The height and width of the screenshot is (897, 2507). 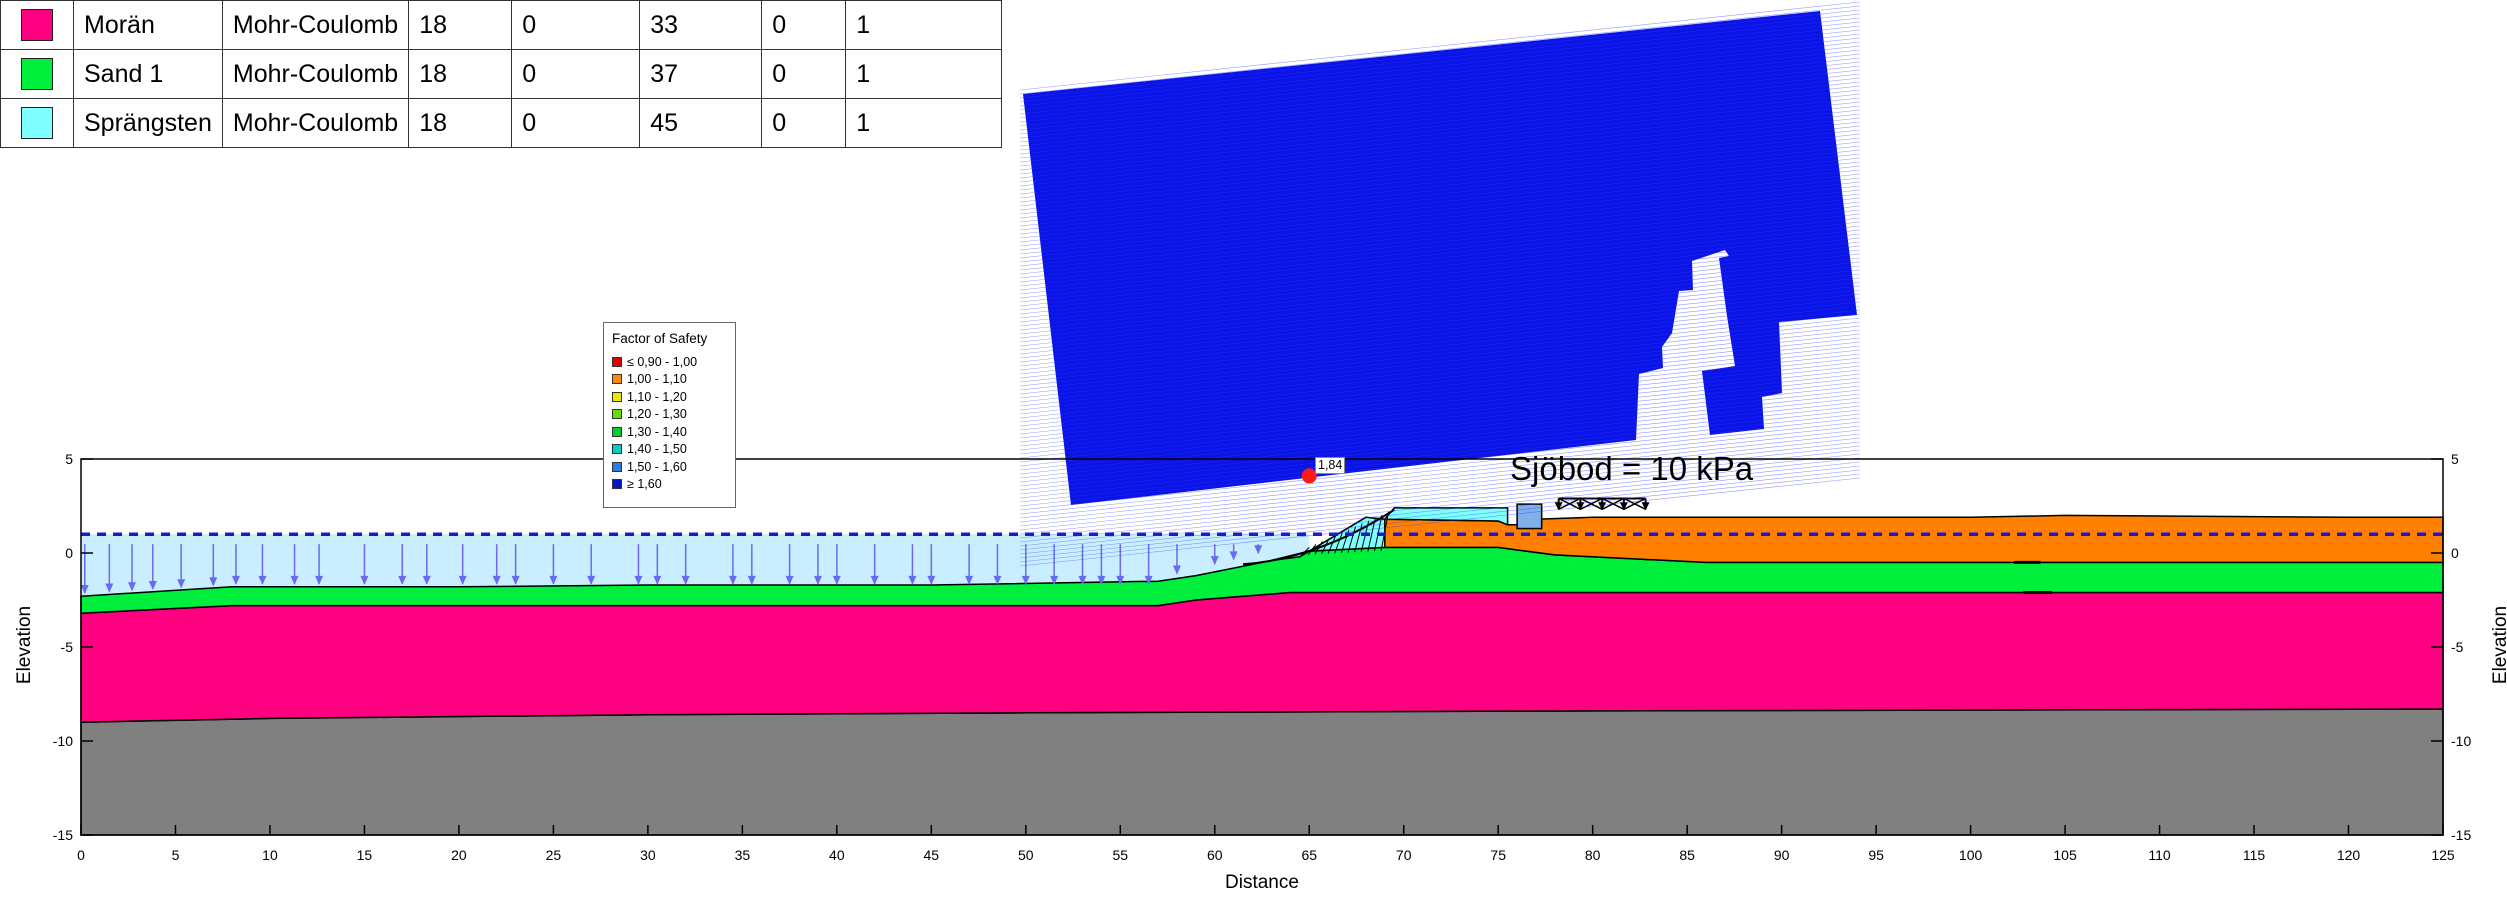 I want to click on x-tick-label: 45, so click(x=932, y=855).